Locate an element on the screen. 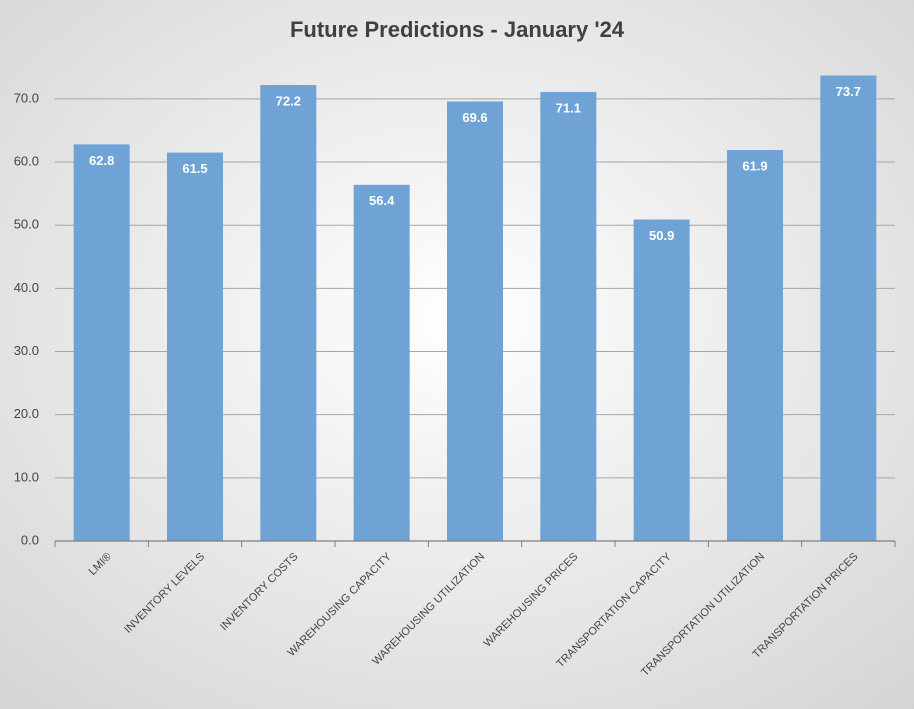  data-label: 69.6 is located at coordinates (474, 117).